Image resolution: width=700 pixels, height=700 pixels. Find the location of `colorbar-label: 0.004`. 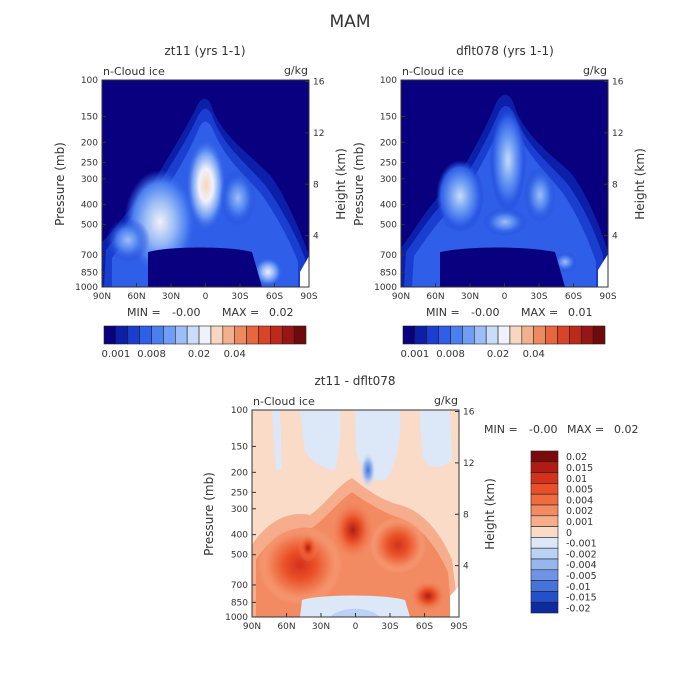

colorbar-label: 0.004 is located at coordinates (579, 500).